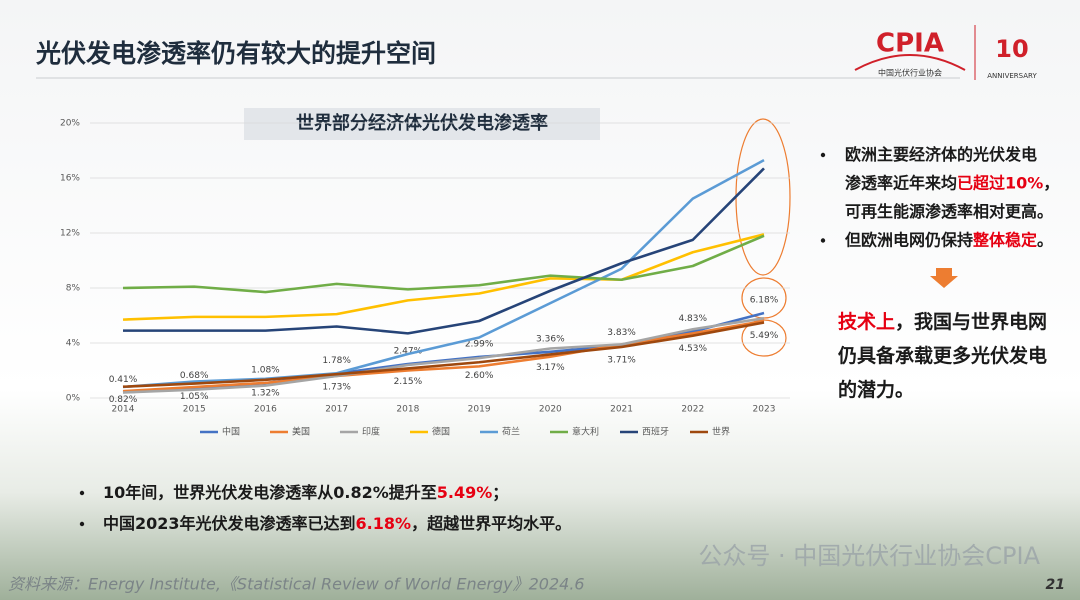 This screenshot has width=1080, height=600. I want to click on logo-arc, so click(910, 62).